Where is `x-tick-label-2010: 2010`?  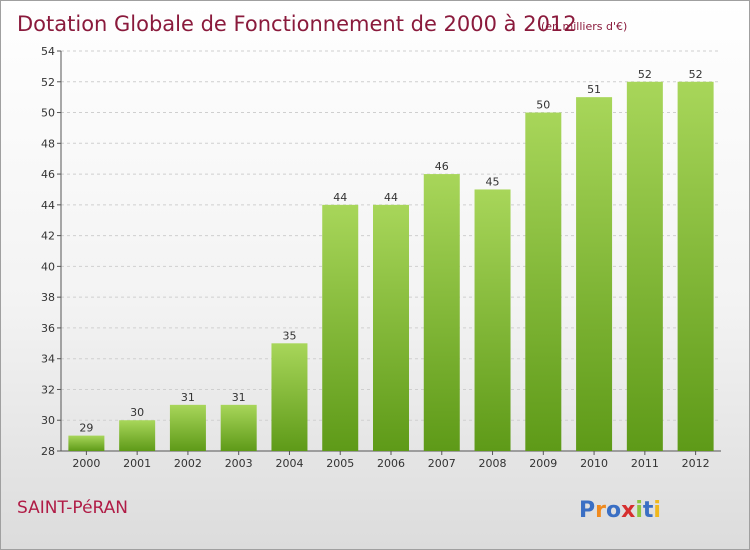 x-tick-label-2010: 2010 is located at coordinates (594, 463).